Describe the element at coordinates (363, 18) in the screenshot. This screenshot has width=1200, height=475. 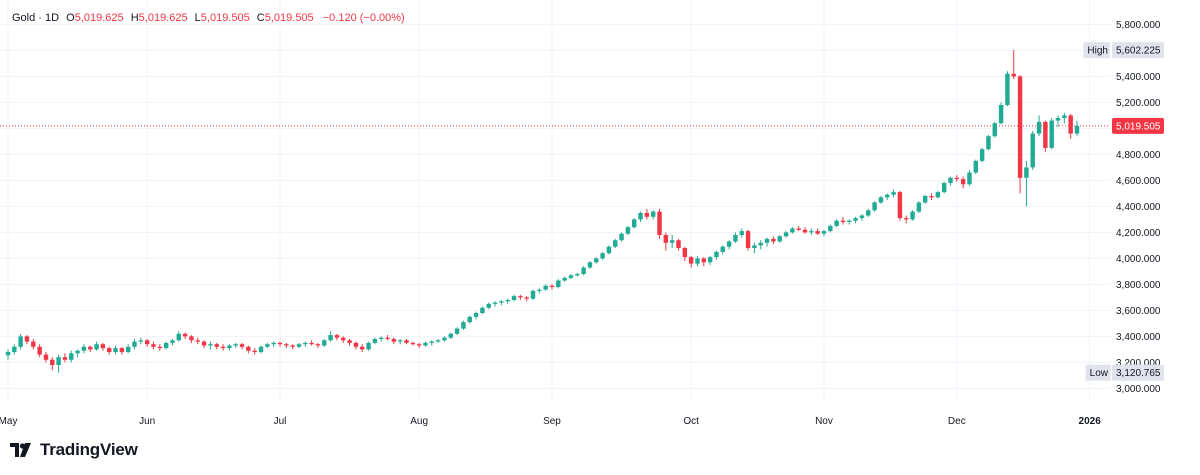
I see `change-value: −0.120 (−0.00%)` at that location.